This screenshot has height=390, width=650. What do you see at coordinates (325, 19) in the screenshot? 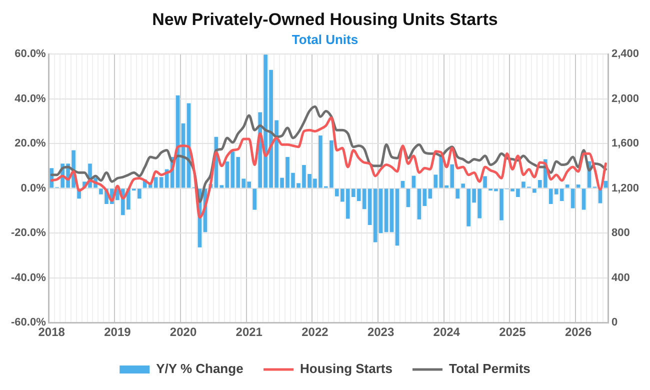
I see `chart-title: New Privately-Owned Housing Units Starts` at bounding box center [325, 19].